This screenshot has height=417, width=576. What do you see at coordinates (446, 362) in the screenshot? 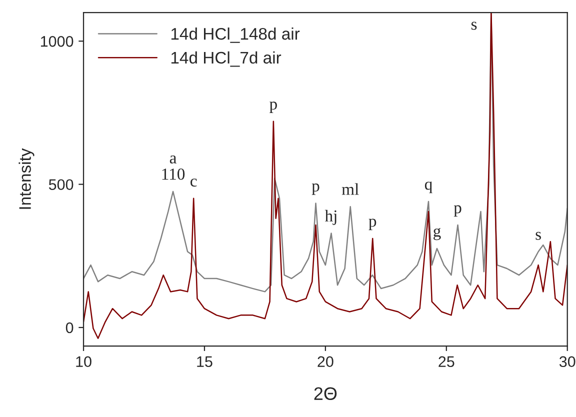
I see `x-tick-label: 25` at bounding box center [446, 362].